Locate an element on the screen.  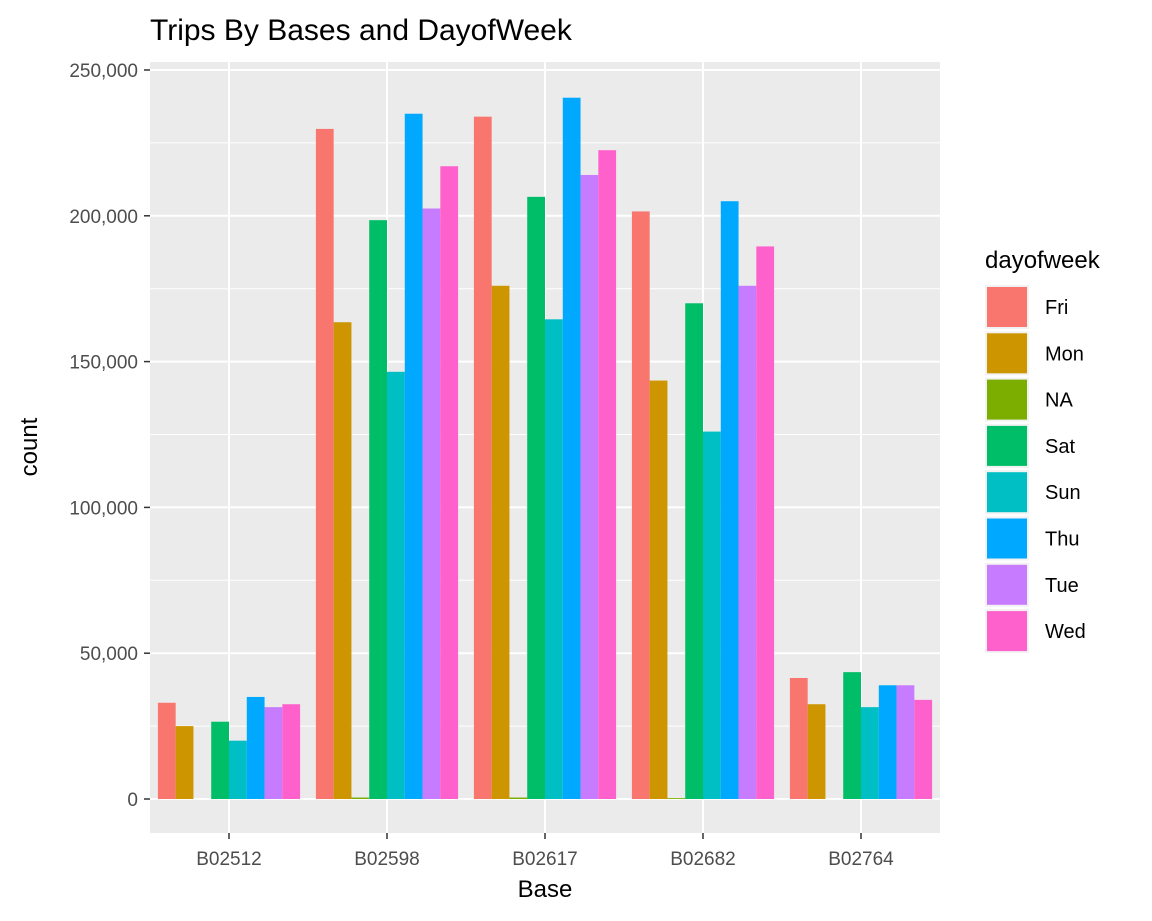
y-tick-label: 250,000 is located at coordinates (103, 71).